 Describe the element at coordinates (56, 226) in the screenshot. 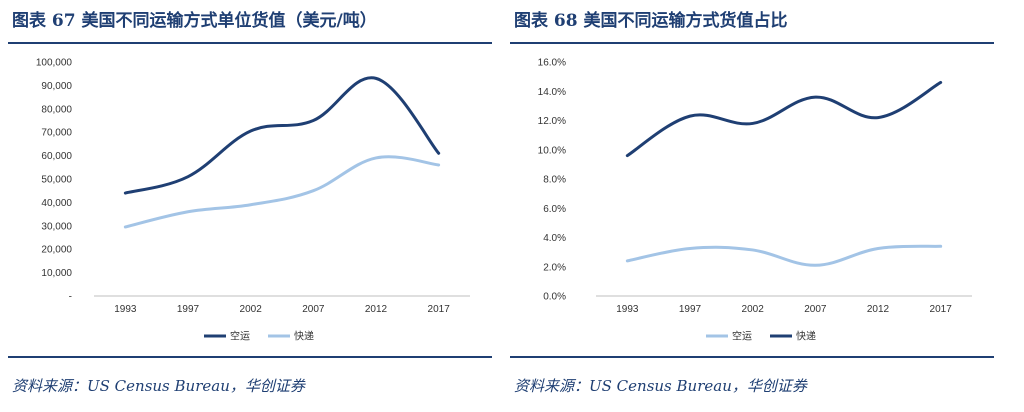

I see `y-tick-label: 30,000` at that location.